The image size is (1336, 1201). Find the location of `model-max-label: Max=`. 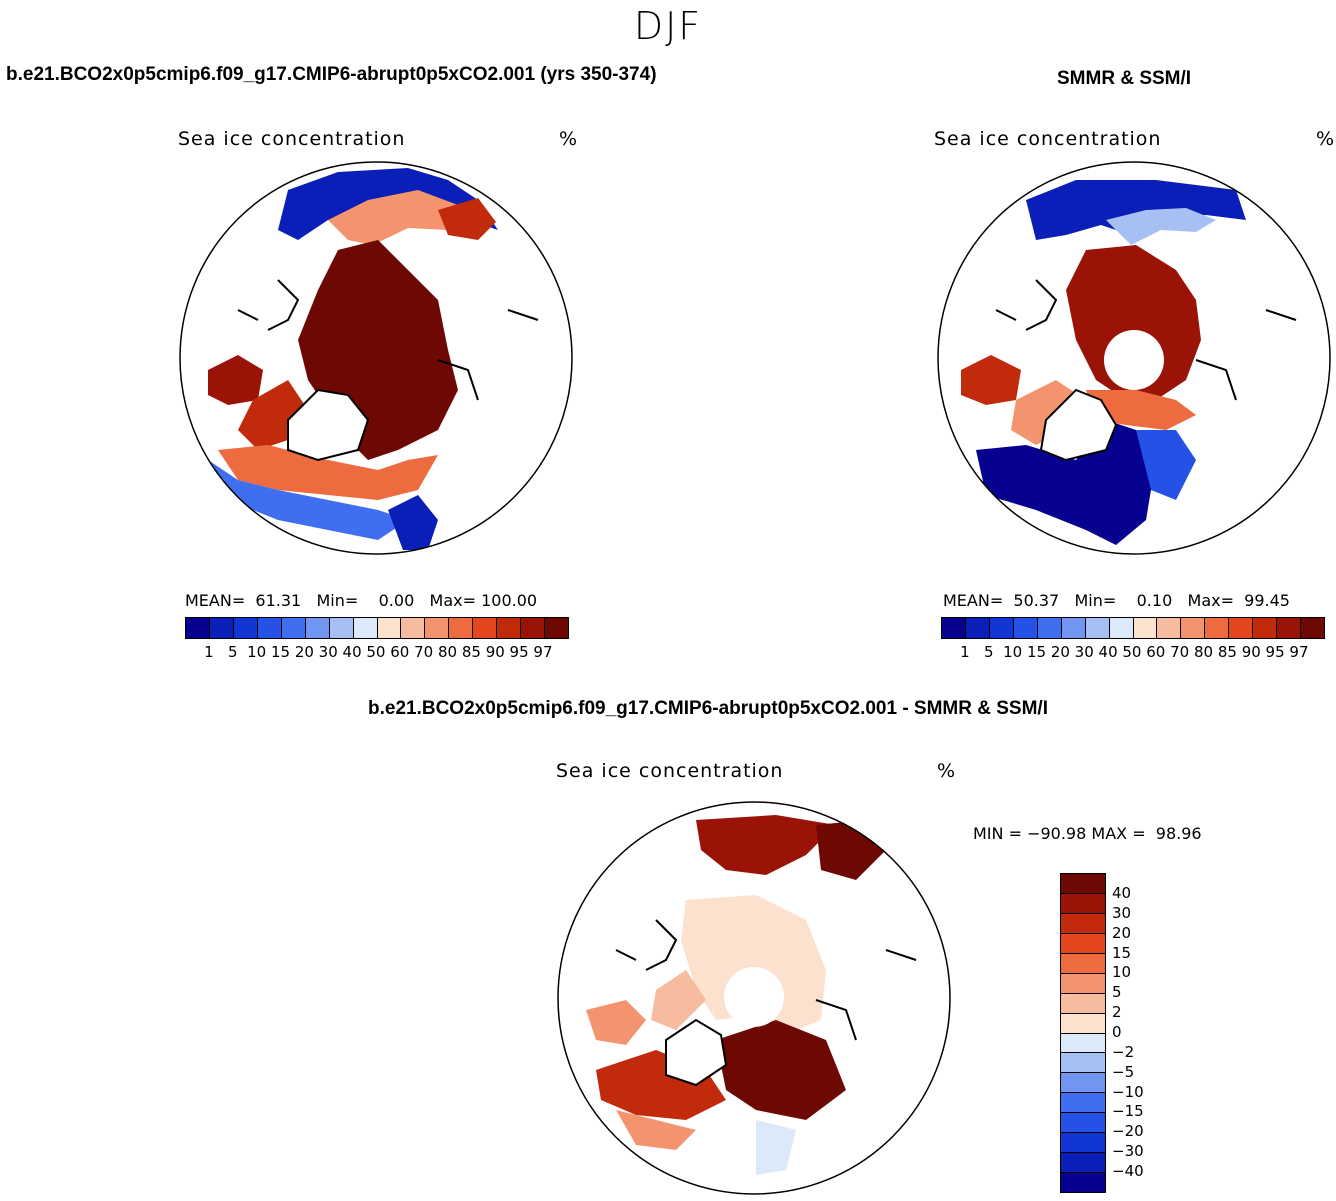

model-max-label: Max= is located at coordinates (452, 600).